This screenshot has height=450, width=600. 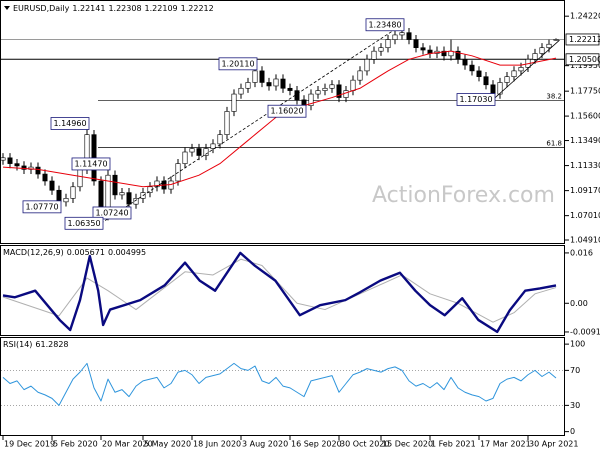 What do you see at coordinates (577, 344) in the screenshot?
I see `y-tick-label: 100` at bounding box center [577, 344].